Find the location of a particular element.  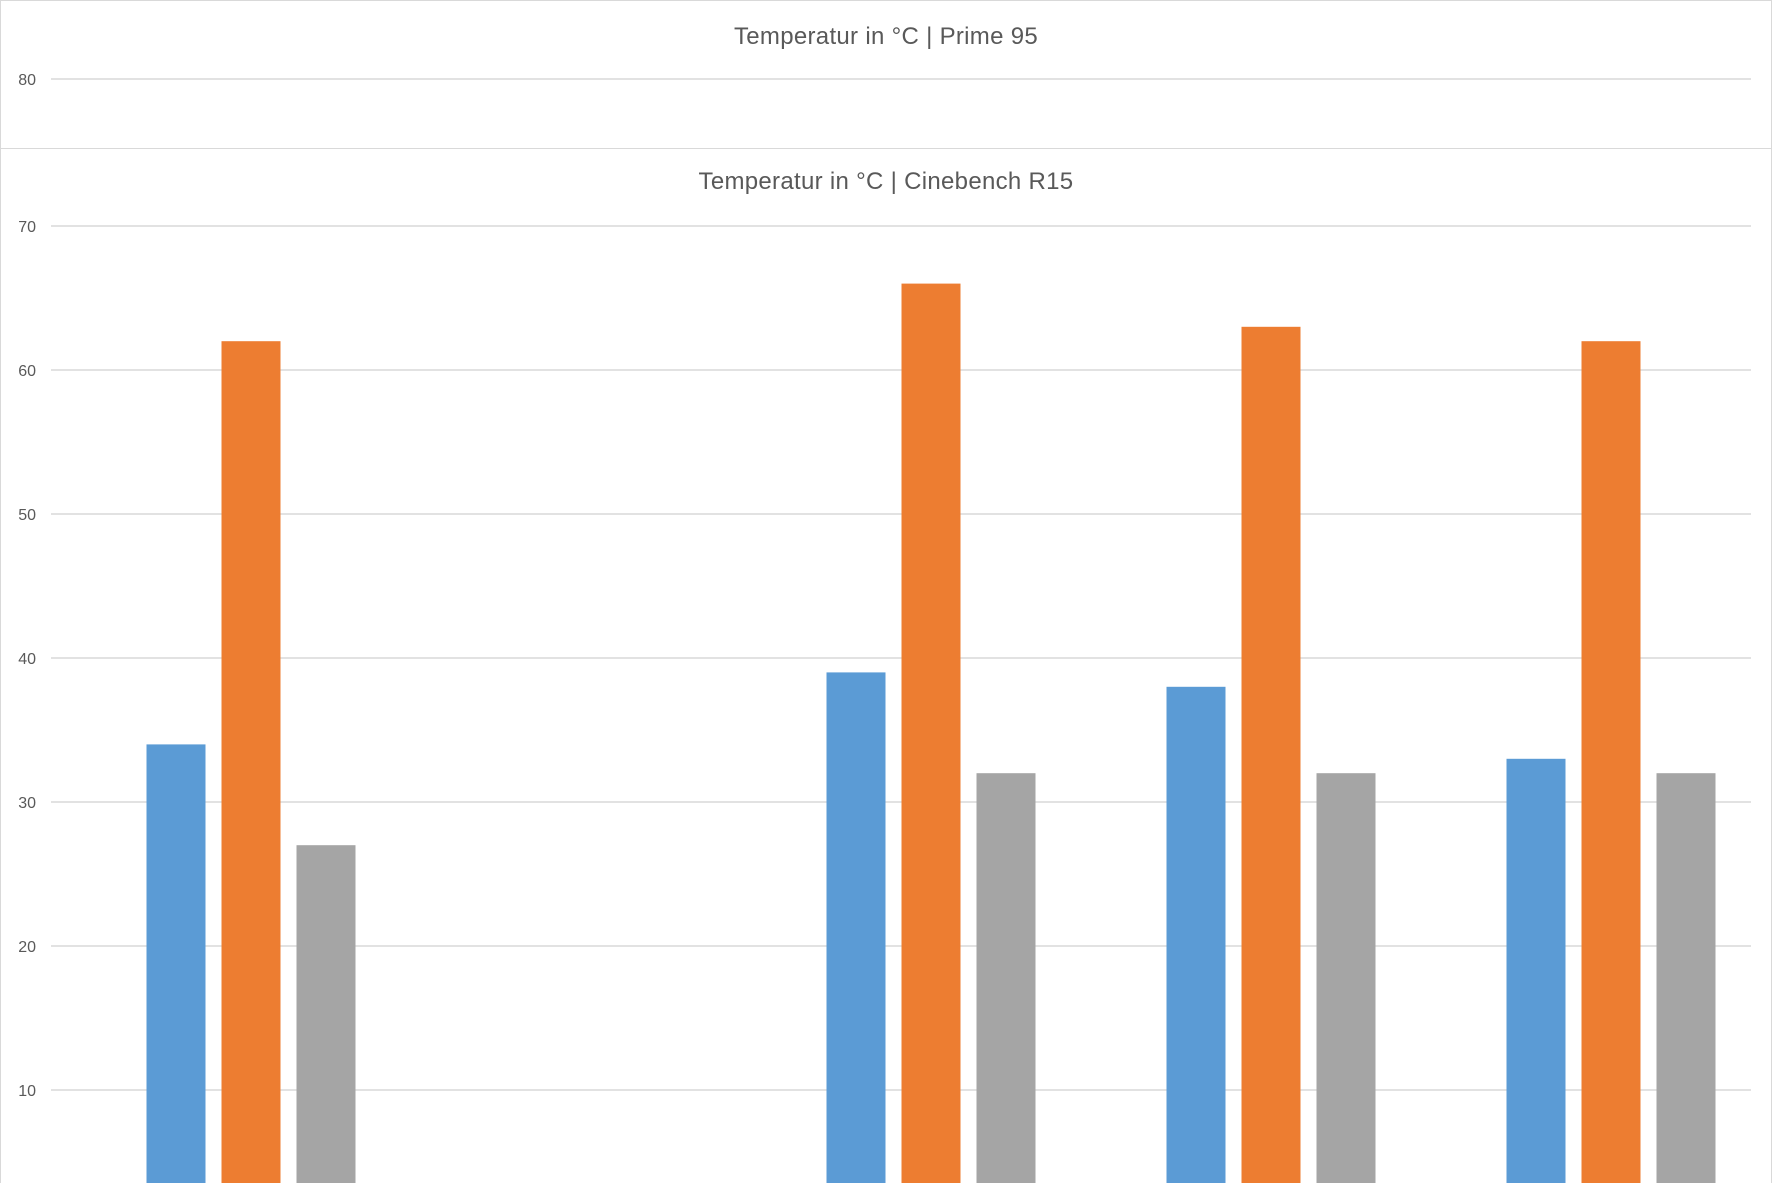

chart-title: Temperatur in °C | Prime 95 is located at coordinates (886, 36).